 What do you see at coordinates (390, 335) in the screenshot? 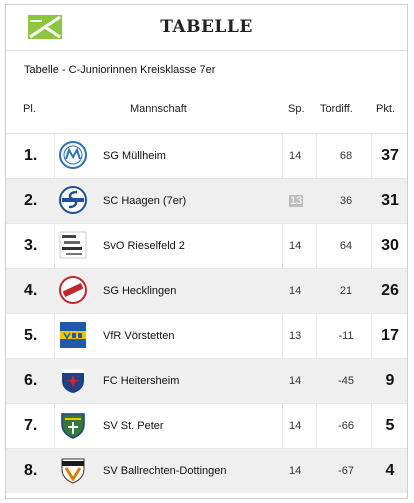
I see `points-cell: 17` at bounding box center [390, 335].